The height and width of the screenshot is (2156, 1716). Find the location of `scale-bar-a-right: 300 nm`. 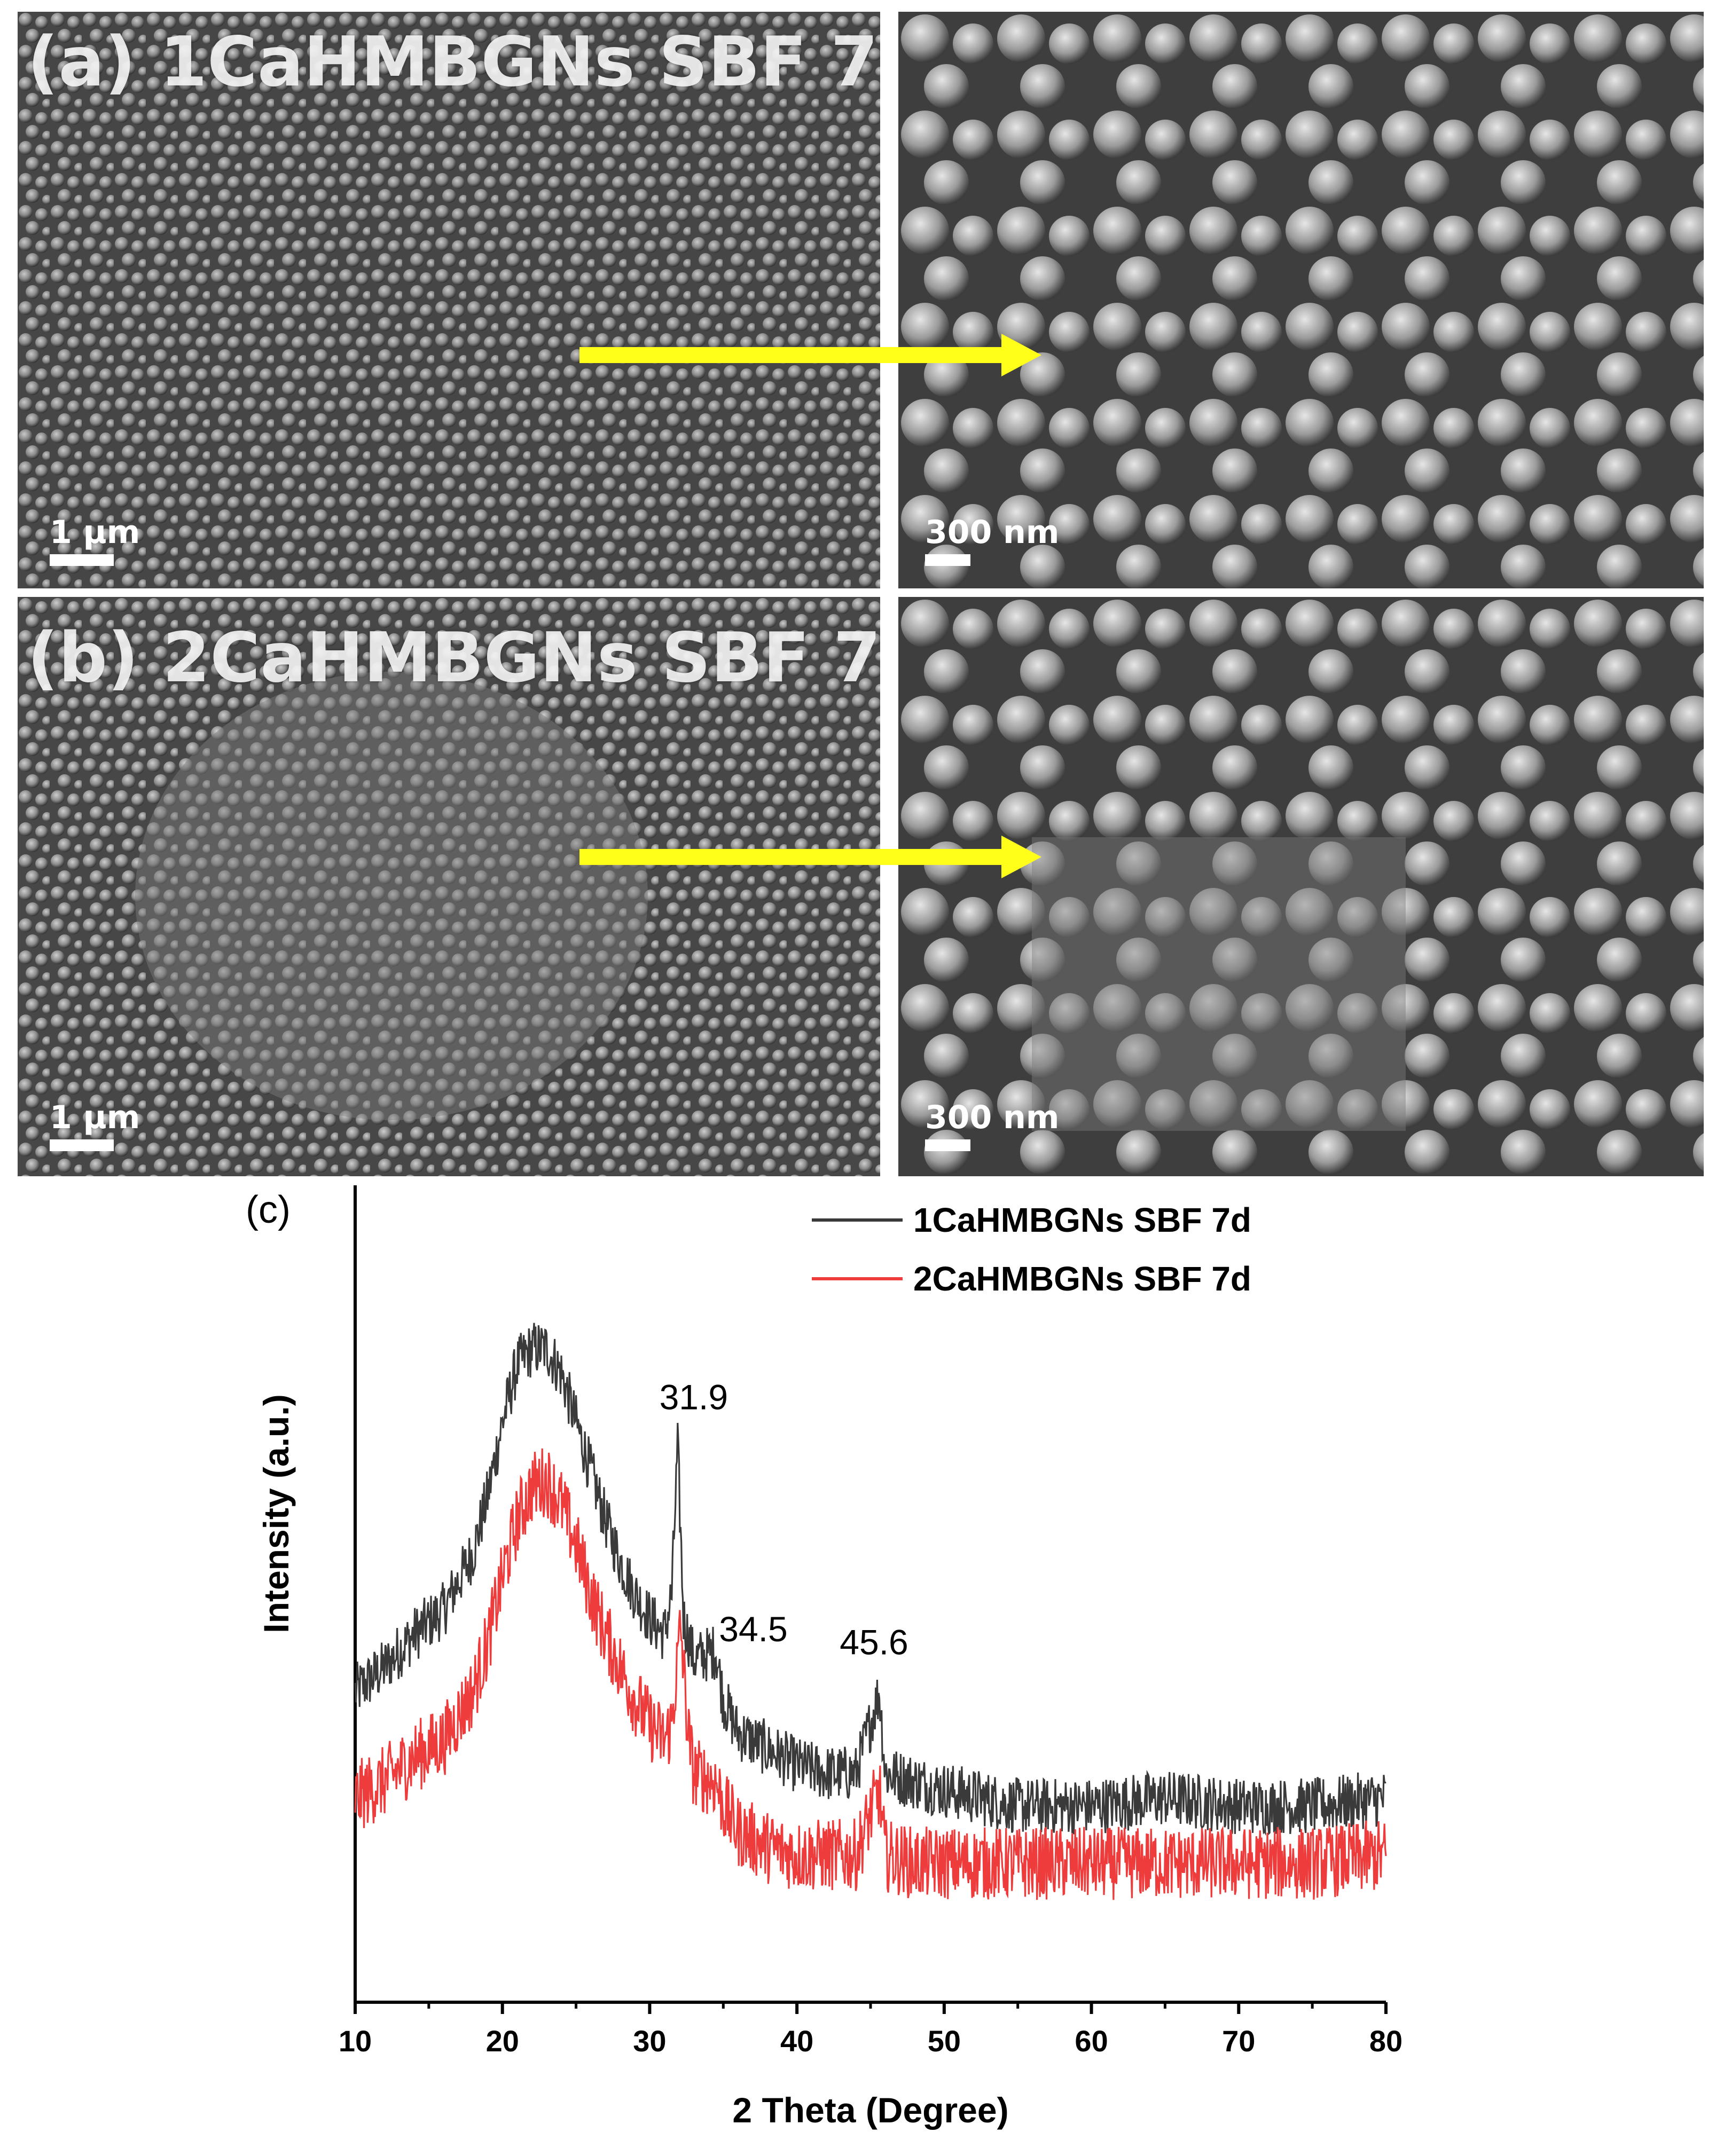

scale-bar-a-right: 300 nm is located at coordinates (992, 540).